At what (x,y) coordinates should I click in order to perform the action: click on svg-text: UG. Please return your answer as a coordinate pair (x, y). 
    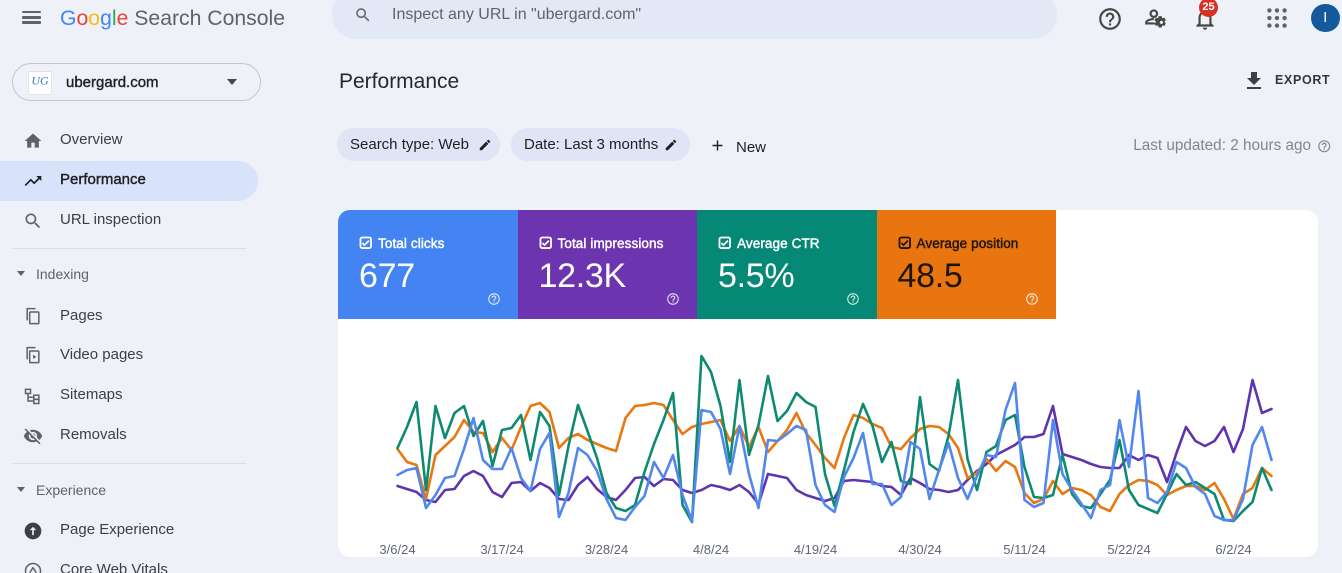
    Looking at the image, I should click on (40, 80).